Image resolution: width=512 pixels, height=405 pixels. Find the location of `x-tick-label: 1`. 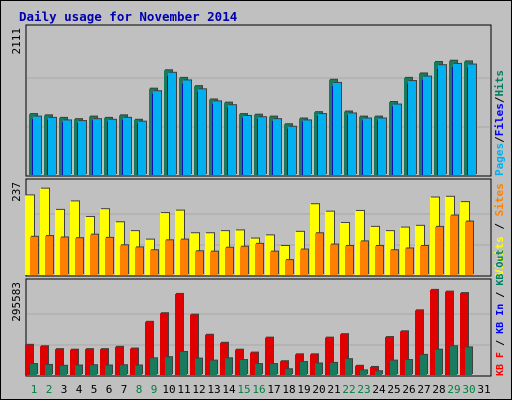

x-tick-label: 1 is located at coordinates (34, 389).